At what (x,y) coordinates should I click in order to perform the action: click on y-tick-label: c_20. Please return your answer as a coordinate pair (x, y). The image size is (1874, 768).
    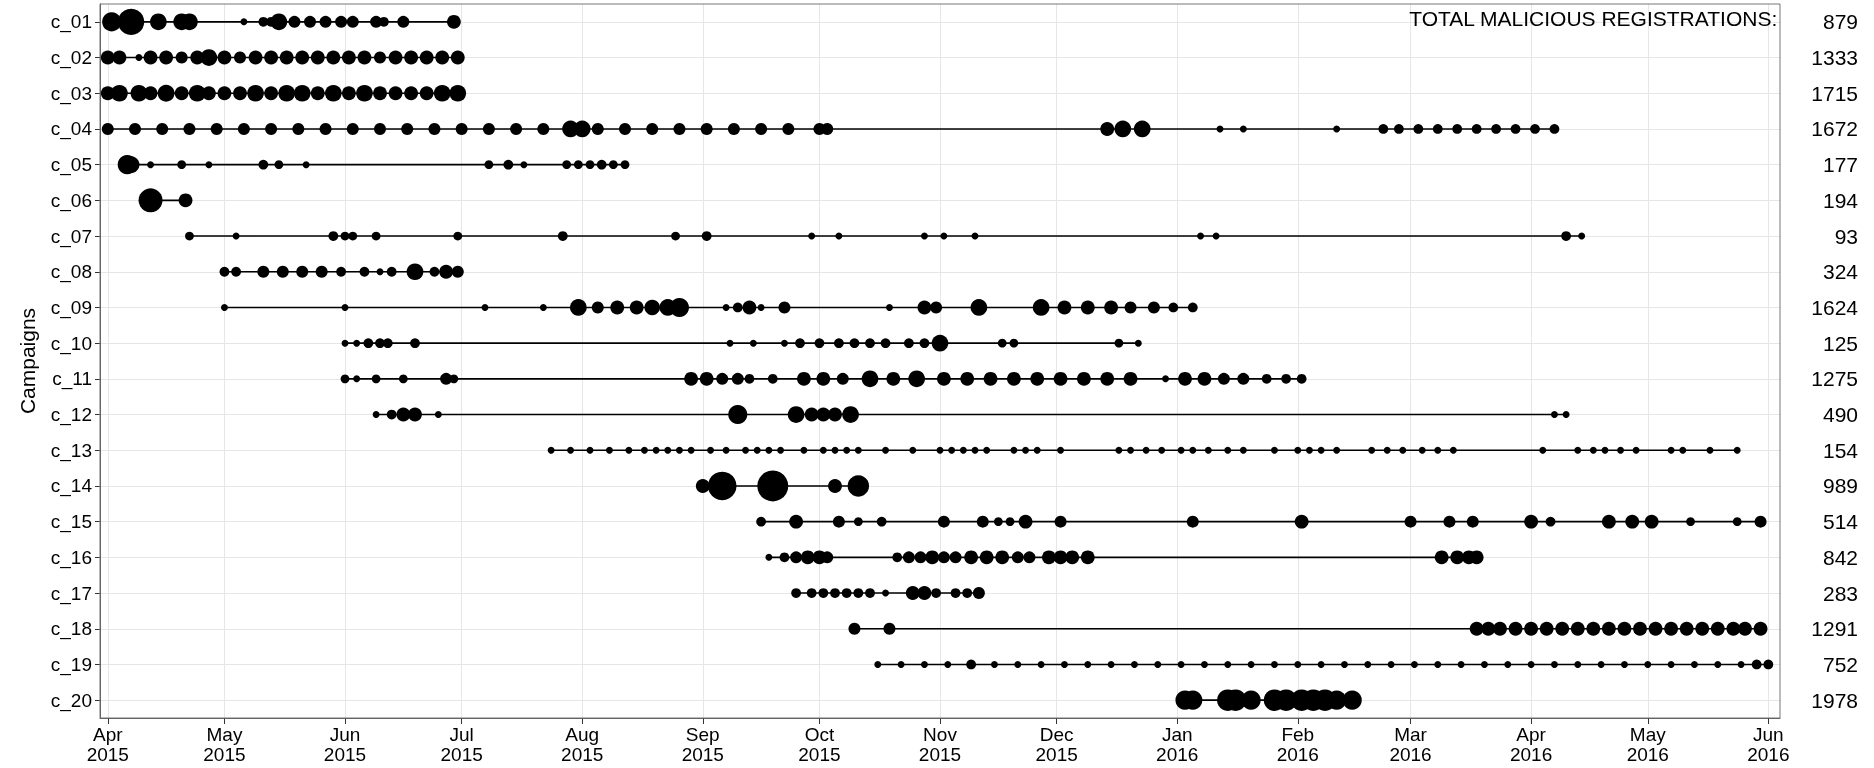
    Looking at the image, I should click on (71, 700).